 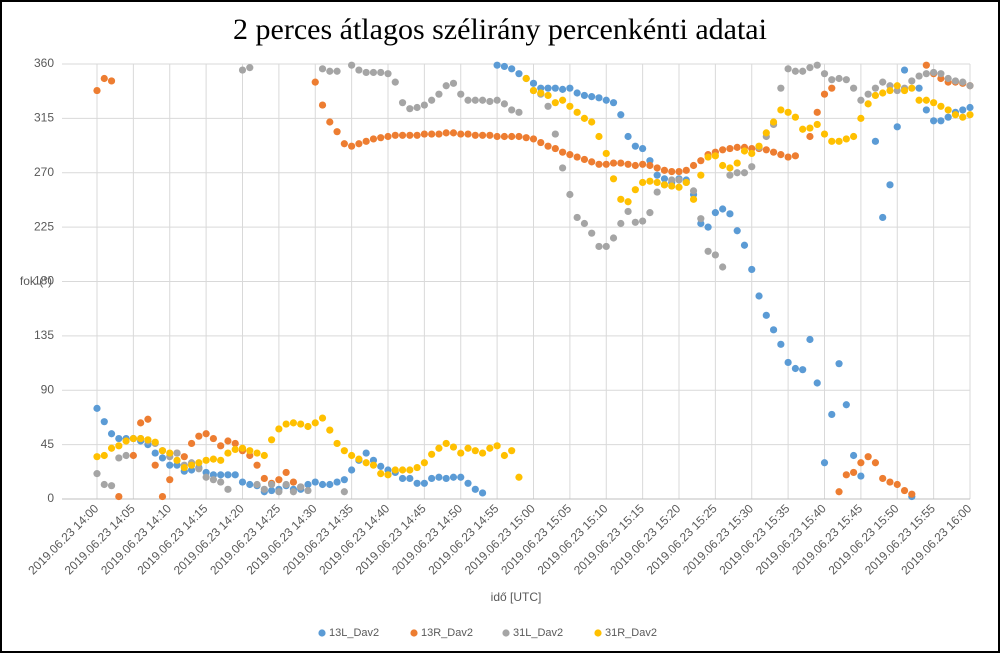 I want to click on legend-label: 31R_Dav2, so click(x=631, y=633).